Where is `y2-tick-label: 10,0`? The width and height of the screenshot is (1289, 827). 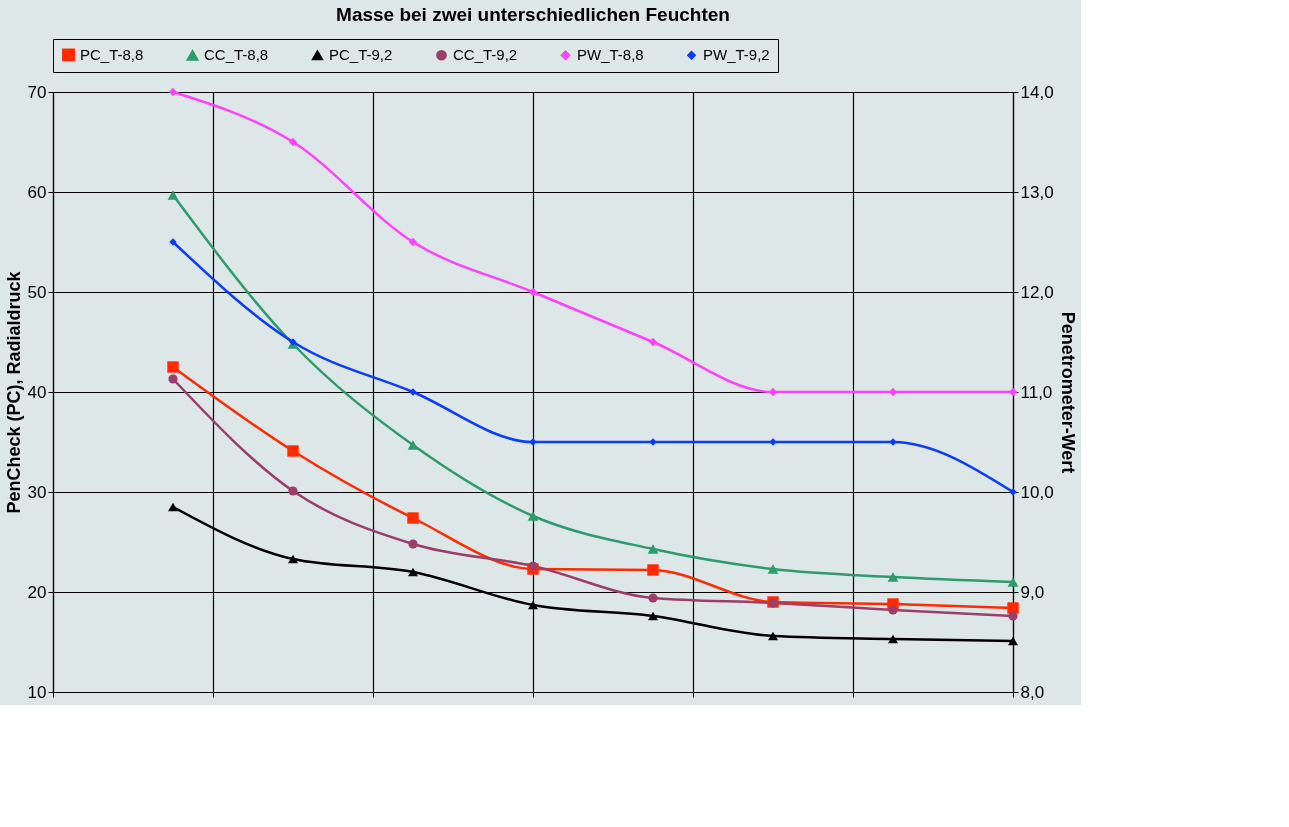 y2-tick-label: 10,0 is located at coordinates (1037, 492).